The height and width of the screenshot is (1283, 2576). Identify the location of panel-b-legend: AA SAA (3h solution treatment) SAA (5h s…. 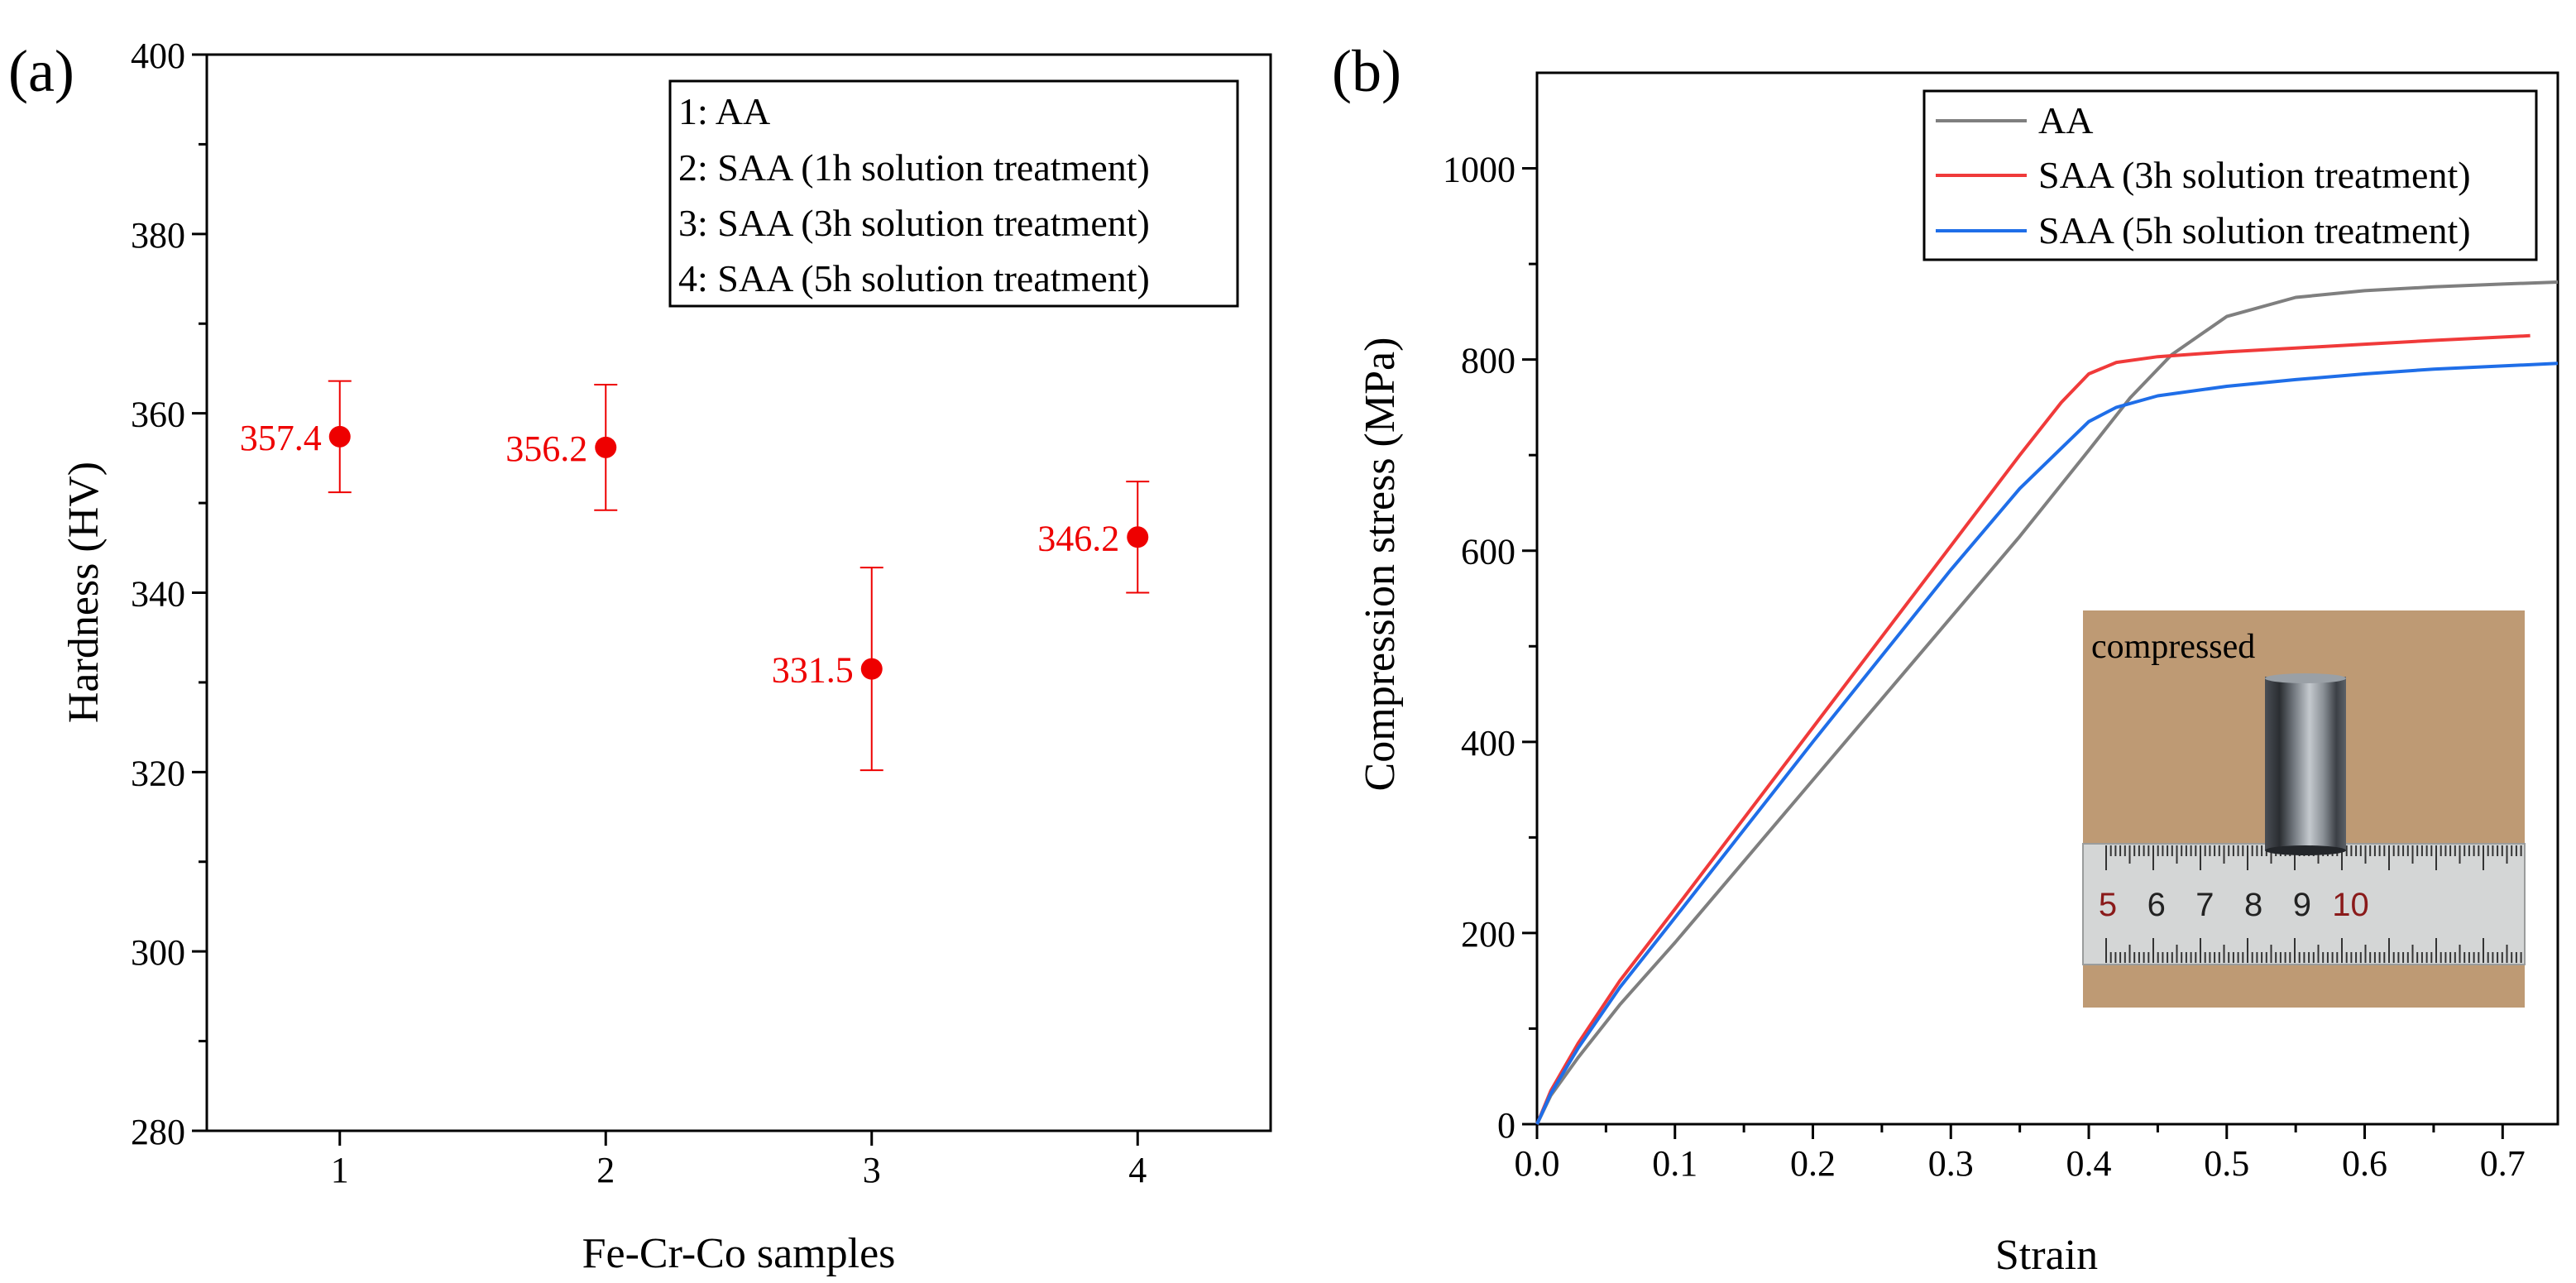
(2230, 175).